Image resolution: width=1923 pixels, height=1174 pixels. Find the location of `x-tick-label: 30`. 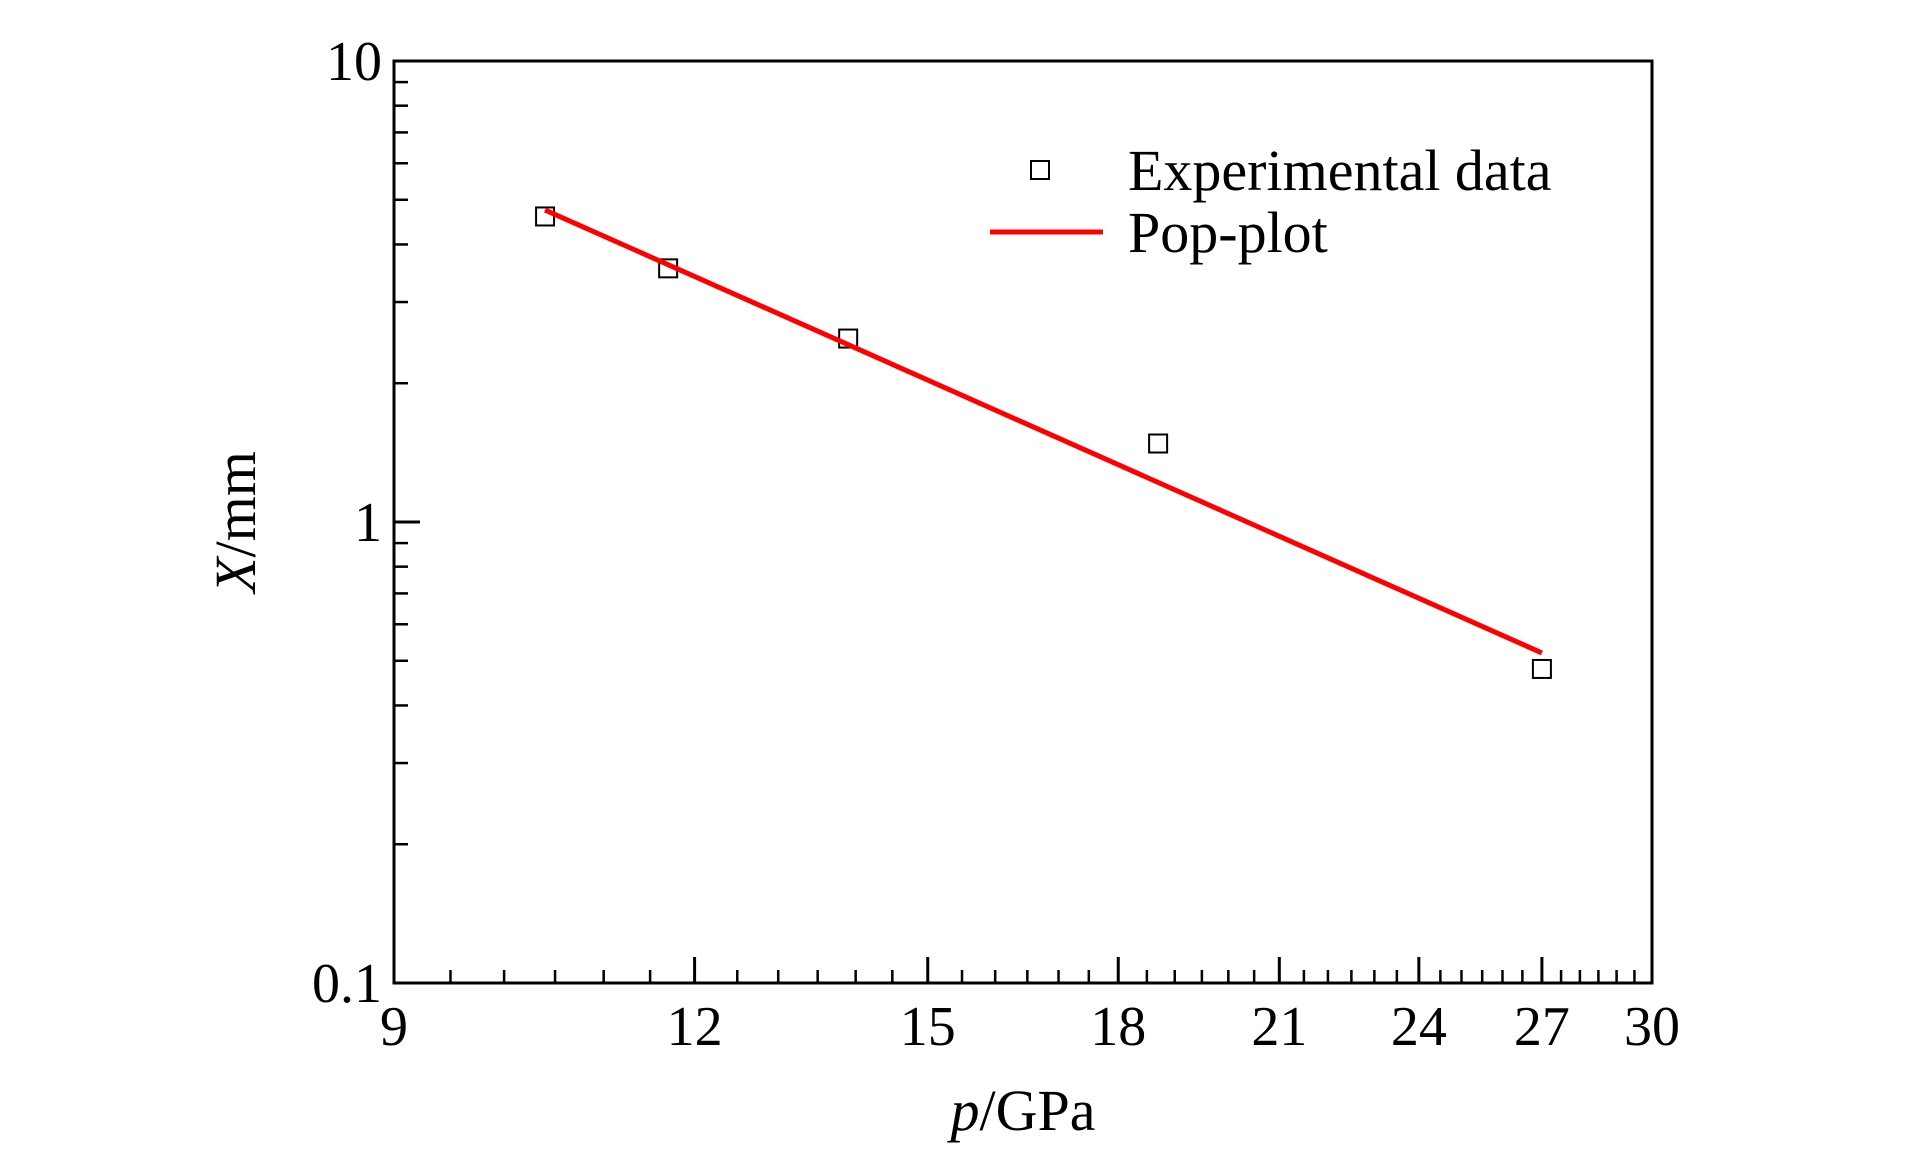

x-tick-label: 30 is located at coordinates (1652, 1027).